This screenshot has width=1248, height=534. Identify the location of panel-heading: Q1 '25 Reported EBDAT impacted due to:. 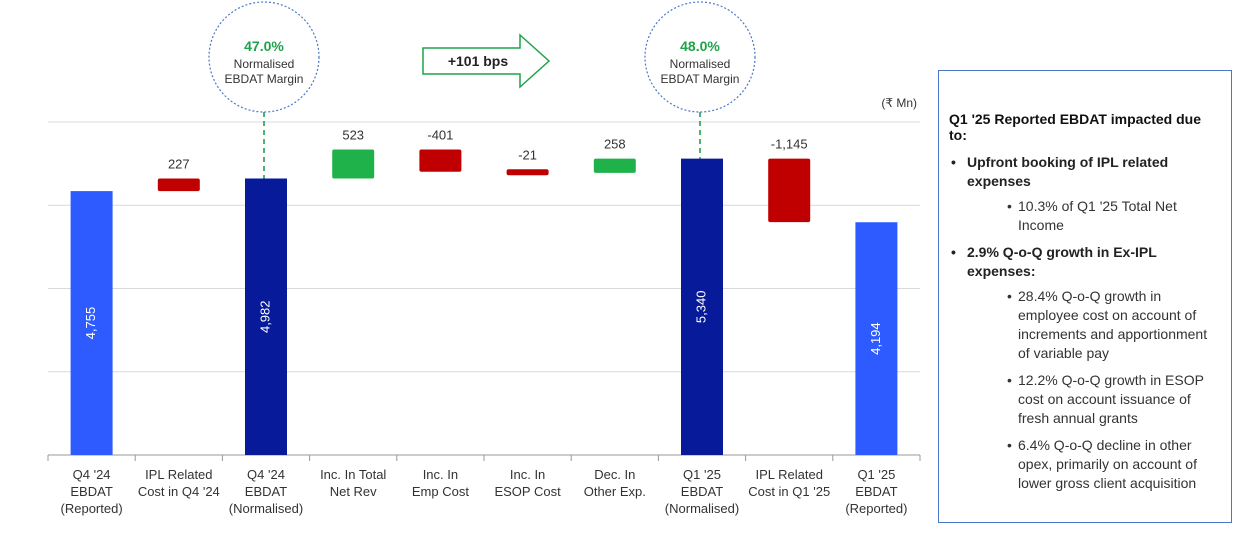
(1075, 127).